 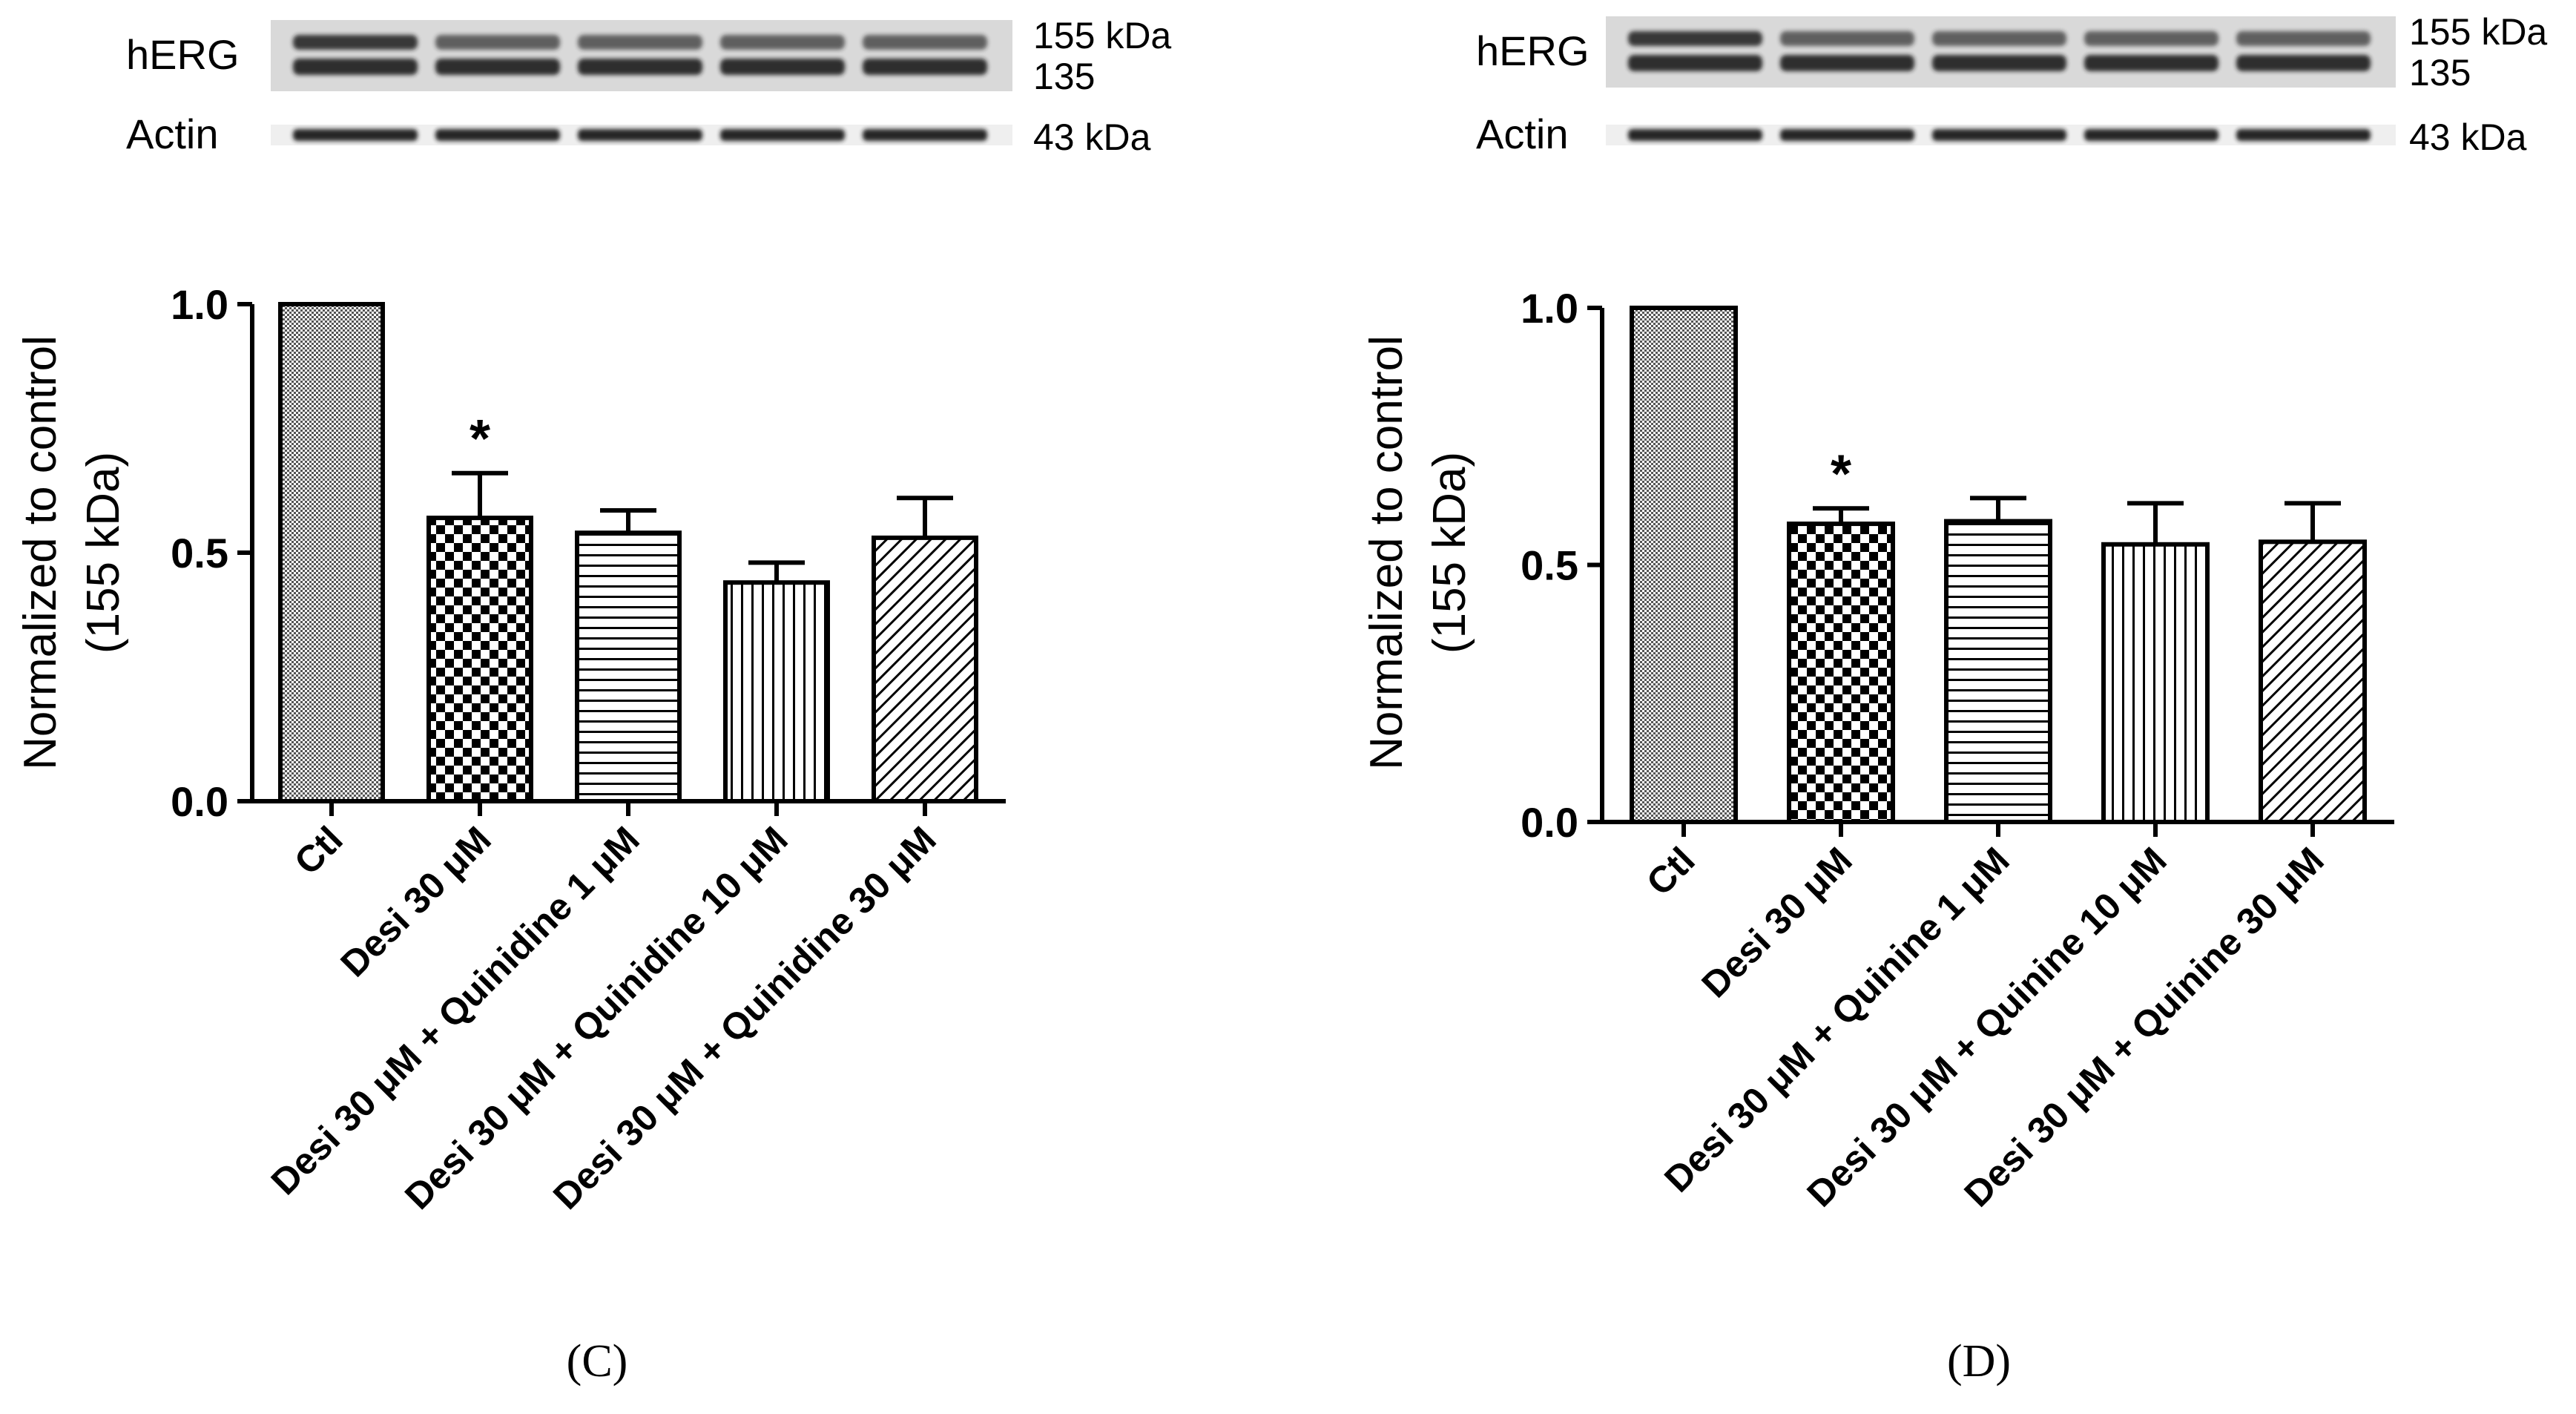 I want to click on x-category-label: Desi 30 μM + Quinine 1 μM, so click(x=1836, y=1020).